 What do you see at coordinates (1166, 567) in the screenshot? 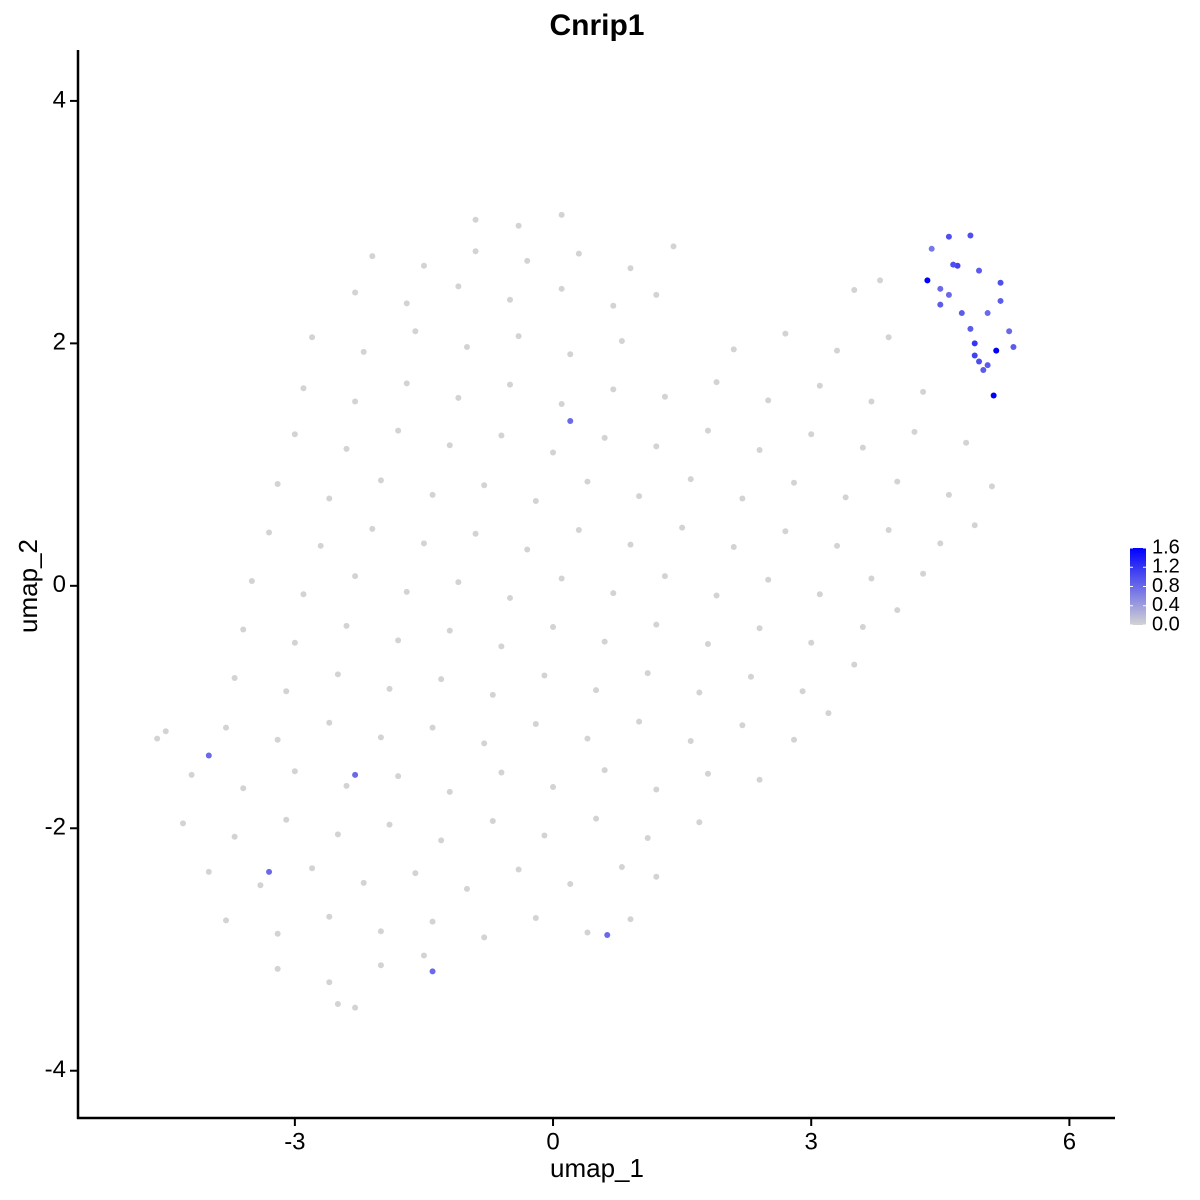
I see `colorbar-label: 1.2` at bounding box center [1166, 567].